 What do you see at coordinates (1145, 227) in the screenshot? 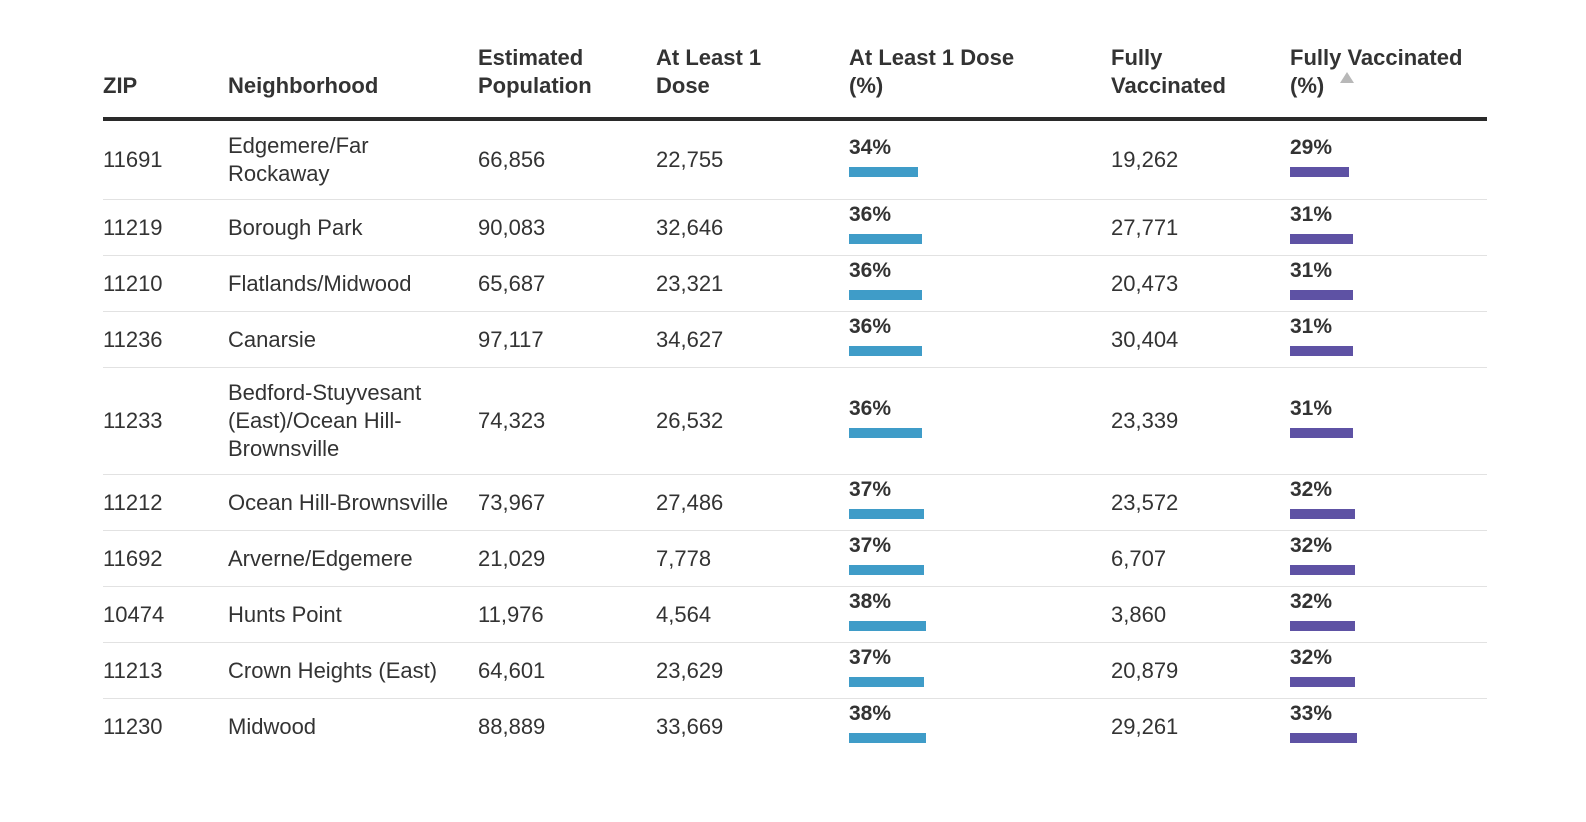
I see `cell-full-text: 27,771` at bounding box center [1145, 227].